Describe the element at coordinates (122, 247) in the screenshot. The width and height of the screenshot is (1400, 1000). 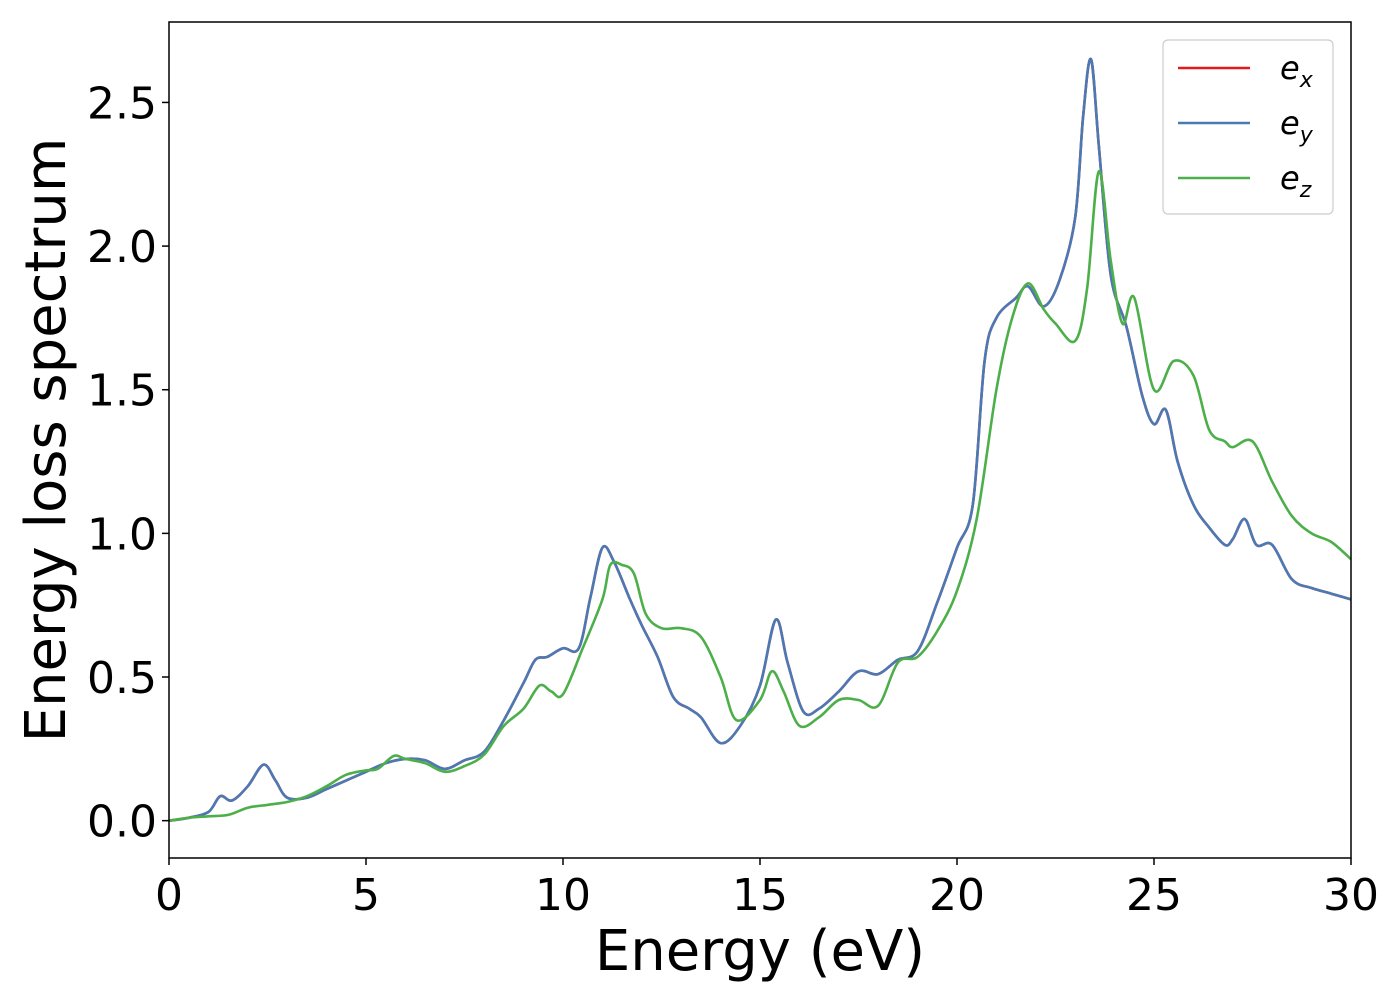
I see `y-tick-label: 2.0` at that location.